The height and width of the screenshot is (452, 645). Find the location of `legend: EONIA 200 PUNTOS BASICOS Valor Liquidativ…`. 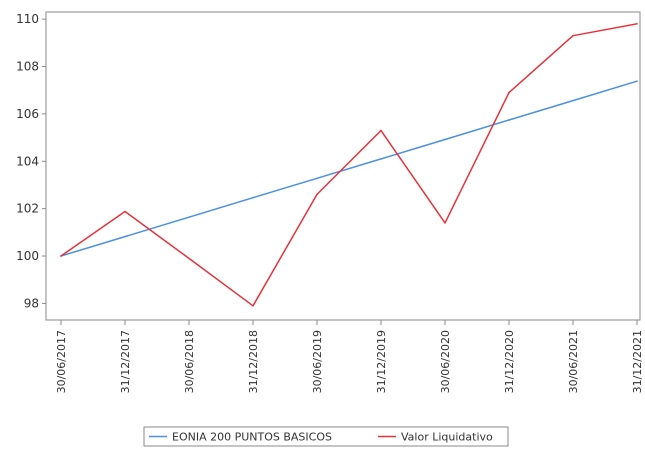

legend: EONIA 200 PUNTOS BASICOS Valor Liquidativ… is located at coordinates (326, 436).